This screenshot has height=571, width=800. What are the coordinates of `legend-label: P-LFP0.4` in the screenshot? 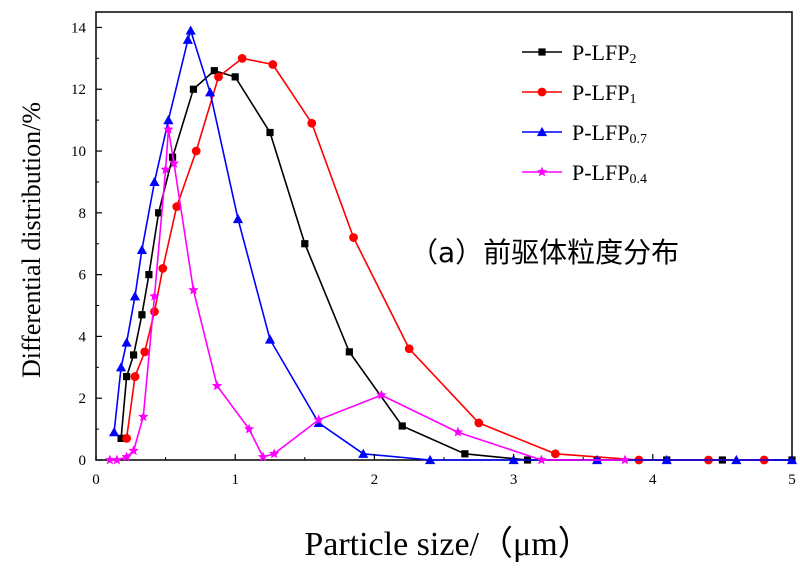 It's located at (609, 173).